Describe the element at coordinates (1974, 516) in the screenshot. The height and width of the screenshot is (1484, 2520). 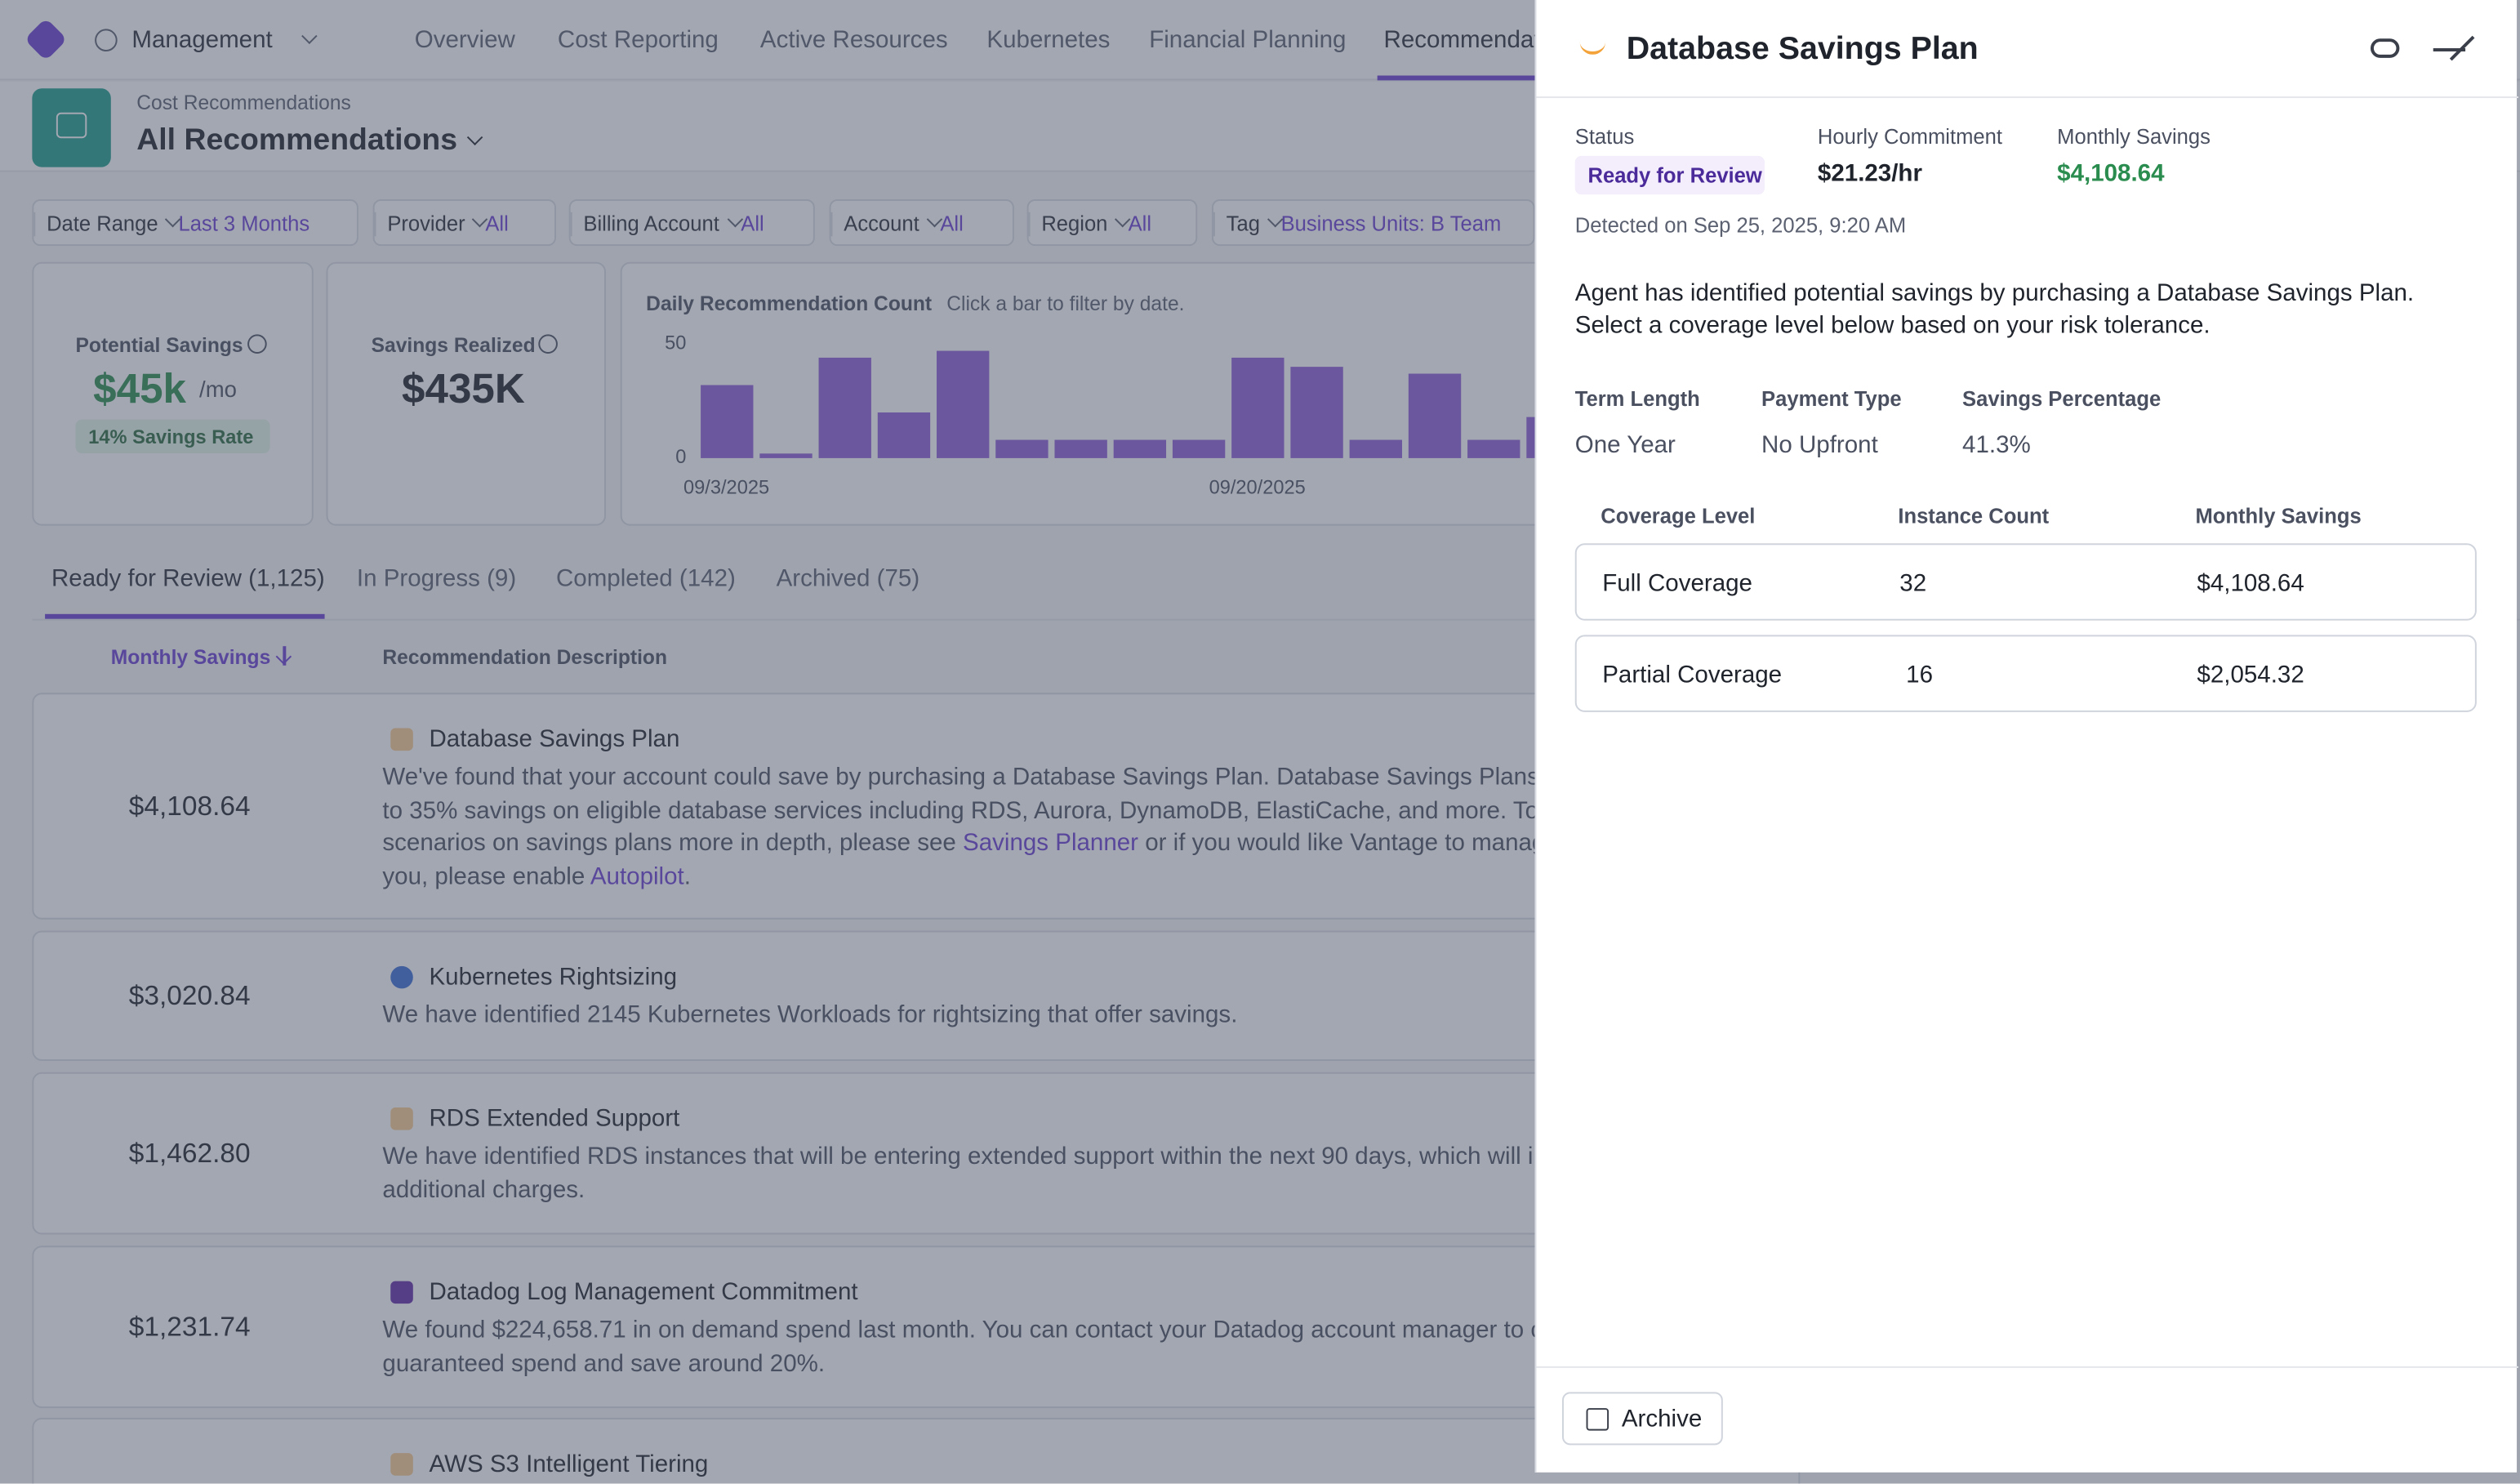
I see `coverage-header: Instance Count` at that location.